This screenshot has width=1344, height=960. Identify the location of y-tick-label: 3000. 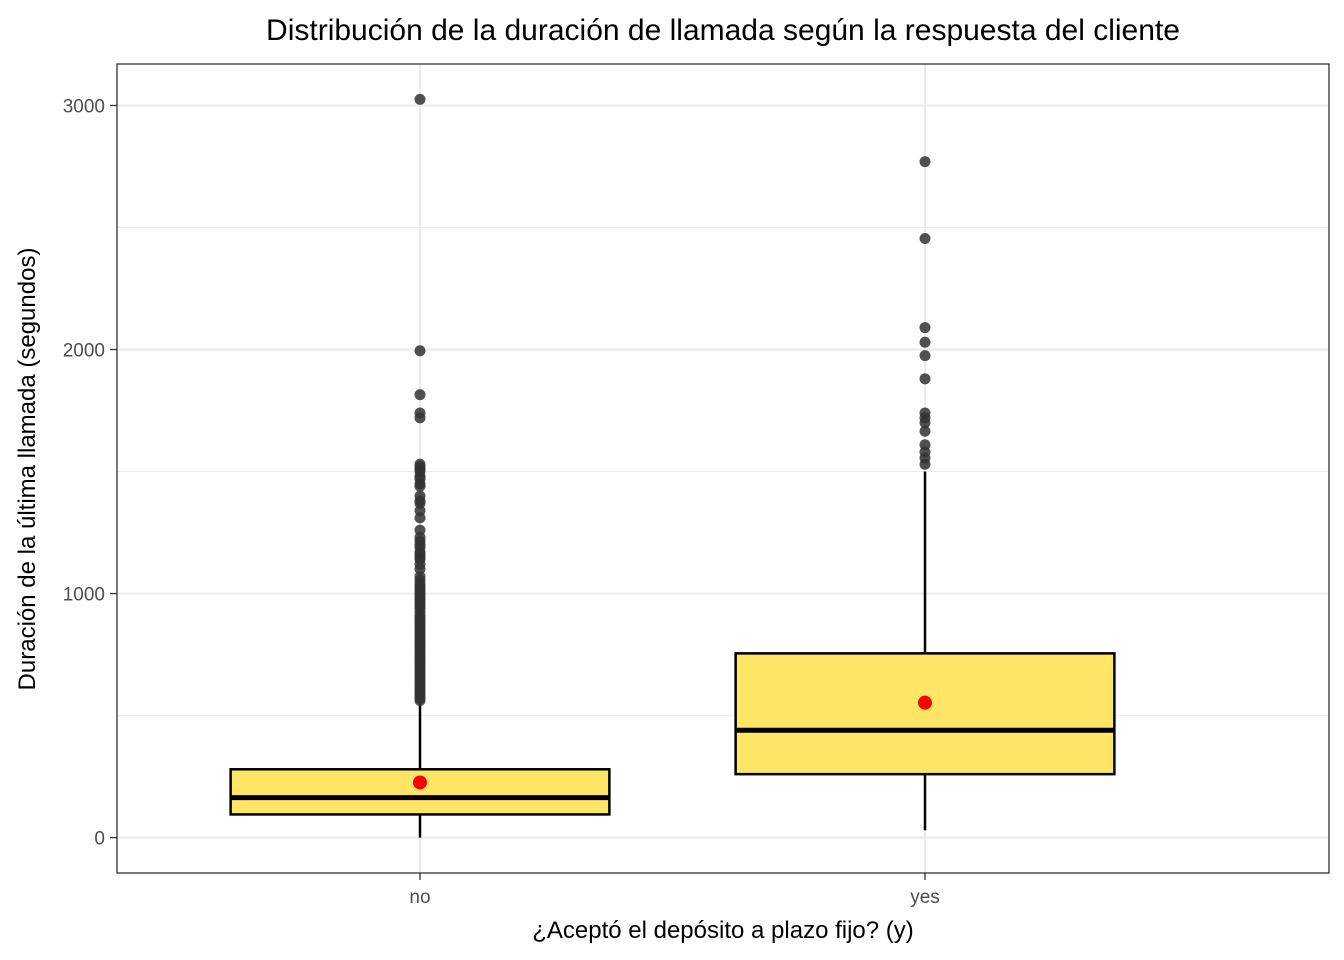
(84, 106).